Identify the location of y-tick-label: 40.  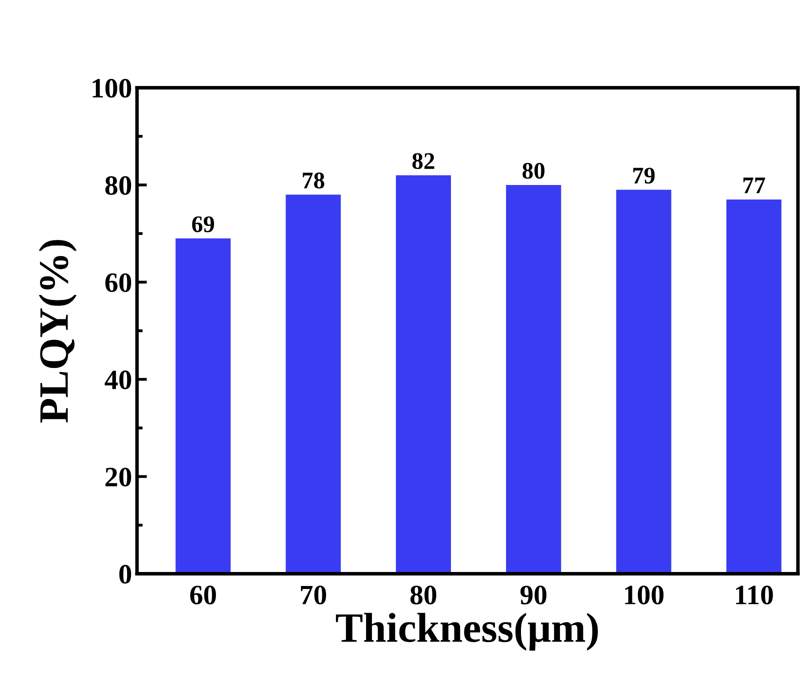
(118, 380).